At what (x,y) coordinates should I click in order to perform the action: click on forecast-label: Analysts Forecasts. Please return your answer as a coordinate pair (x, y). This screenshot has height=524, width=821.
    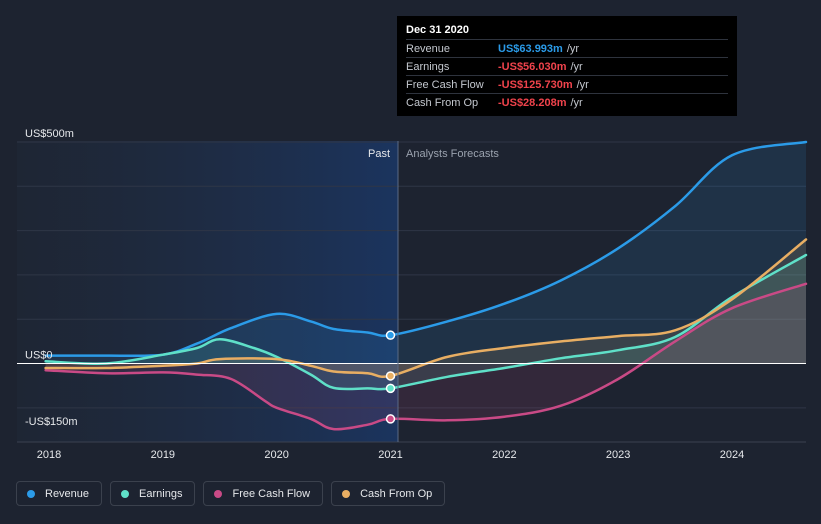
    Looking at the image, I should click on (452, 154).